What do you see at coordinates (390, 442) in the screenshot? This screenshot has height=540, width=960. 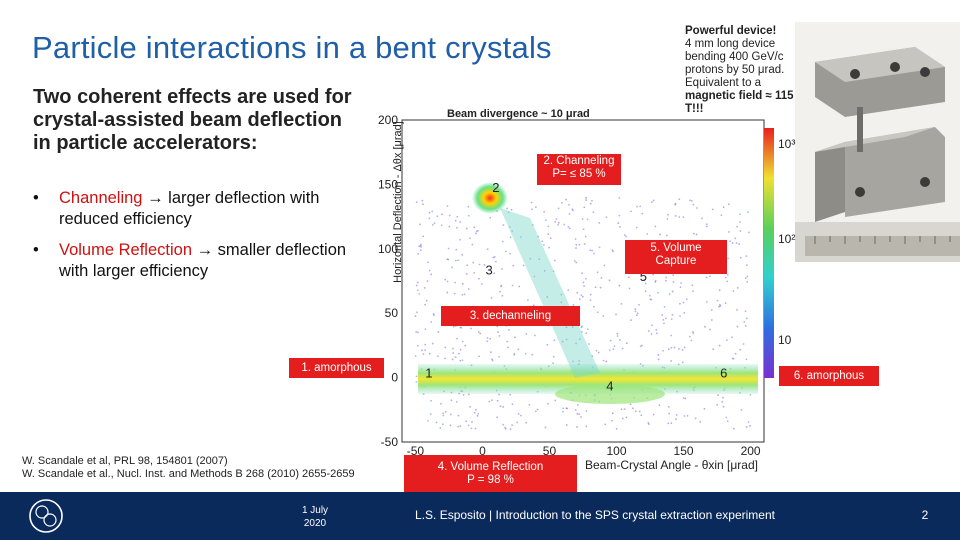 I see `y-tick-label: -50` at bounding box center [390, 442].